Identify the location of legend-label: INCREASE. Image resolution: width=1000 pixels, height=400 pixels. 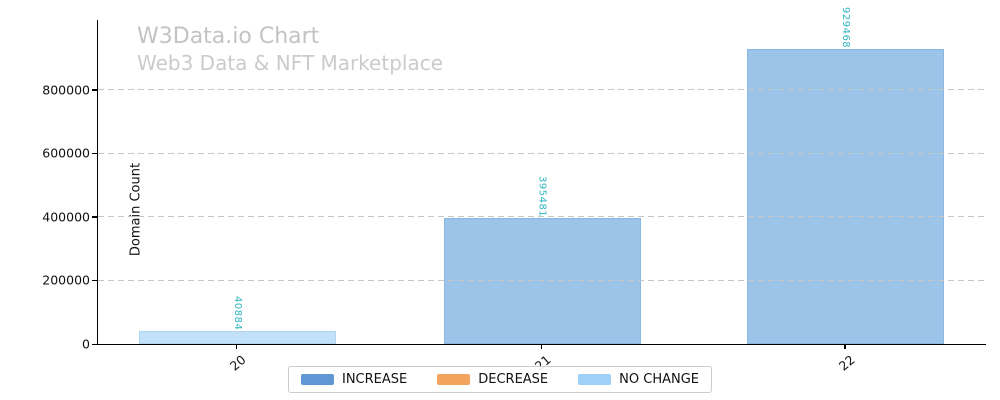
(374, 379).